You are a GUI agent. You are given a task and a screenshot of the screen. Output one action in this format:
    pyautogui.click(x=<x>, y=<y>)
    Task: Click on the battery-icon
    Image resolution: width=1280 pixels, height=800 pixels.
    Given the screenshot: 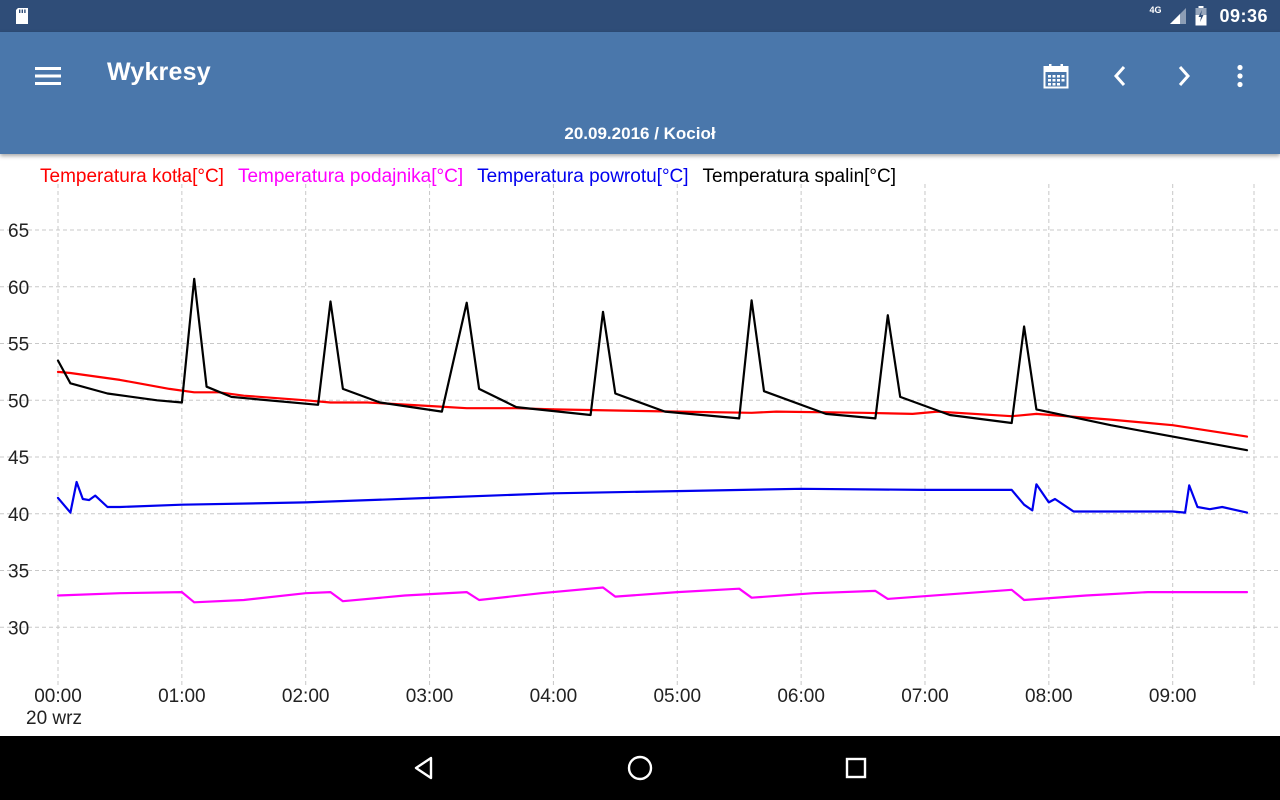 What is the action you would take?
    pyautogui.click(x=1201, y=16)
    